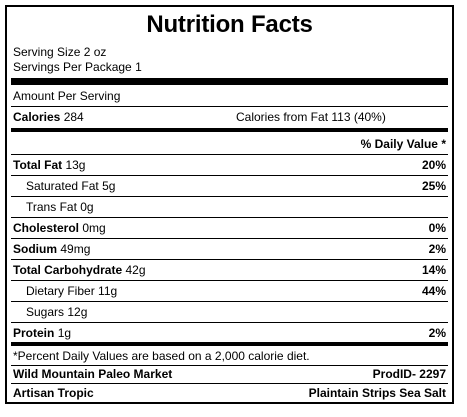 The image size is (467, 417). Describe the element at coordinates (37, 117) in the screenshot. I see `calories-label: Calories` at that location.